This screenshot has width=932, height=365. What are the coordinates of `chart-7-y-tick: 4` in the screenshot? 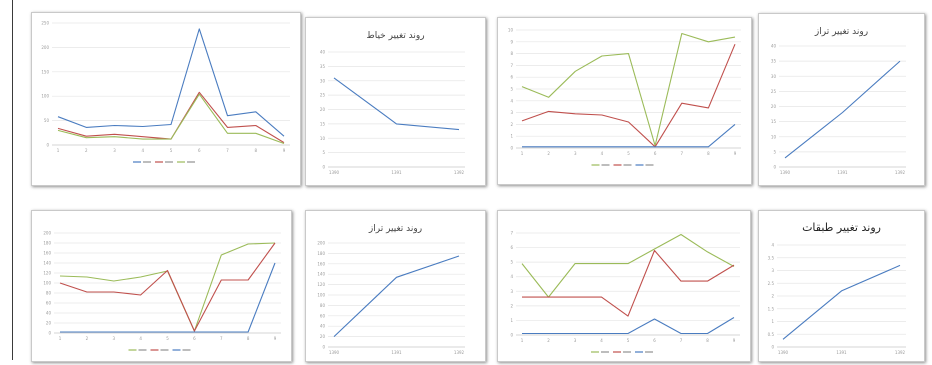 It's located at (511, 276).